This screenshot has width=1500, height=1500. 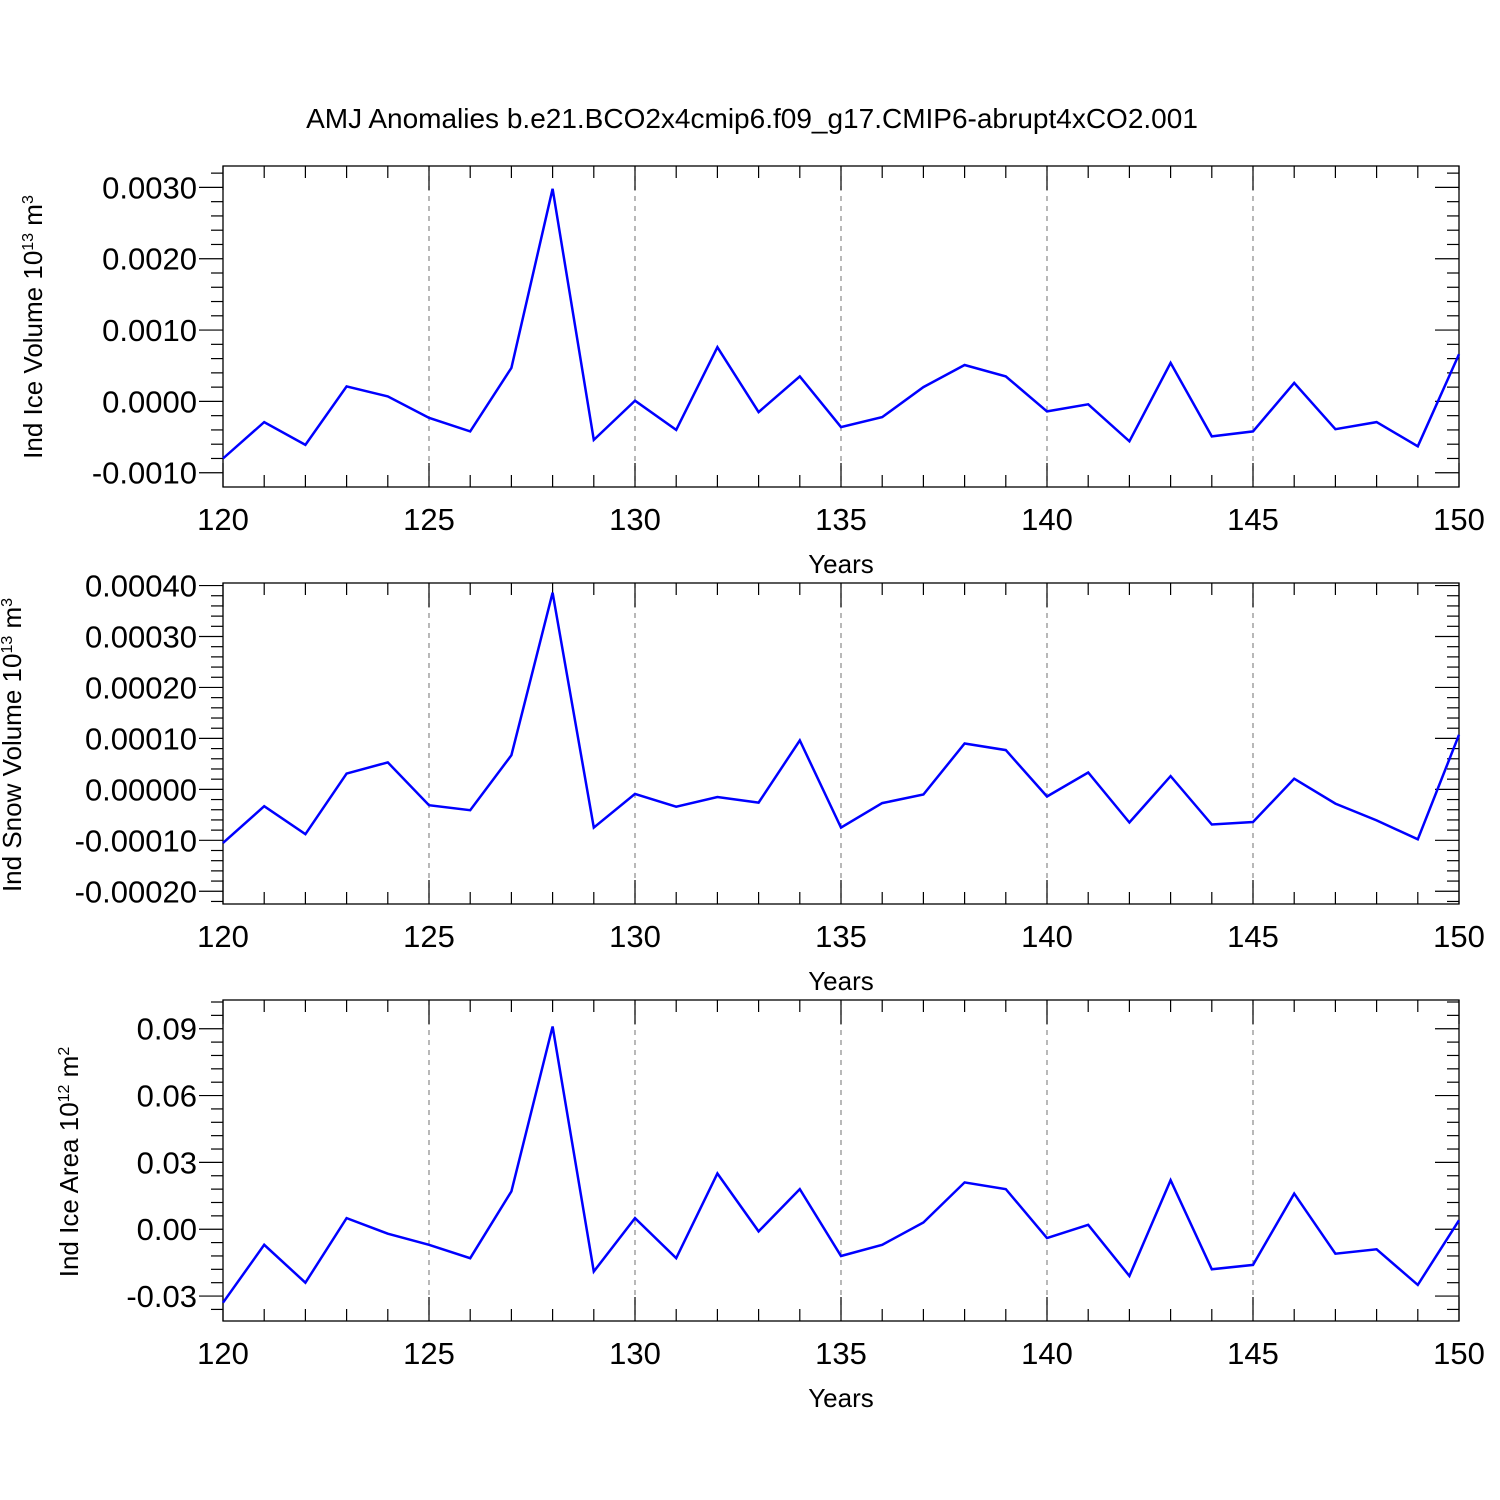 What do you see at coordinates (149, 330) in the screenshot?
I see `y-tick-label: 0.0010` at bounding box center [149, 330].